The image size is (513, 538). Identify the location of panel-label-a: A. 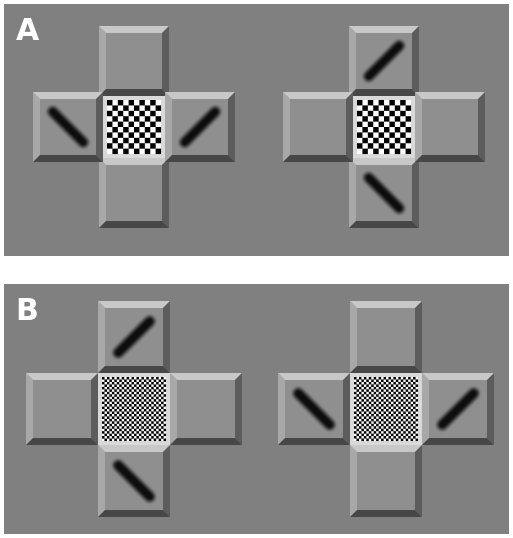
(28, 30).